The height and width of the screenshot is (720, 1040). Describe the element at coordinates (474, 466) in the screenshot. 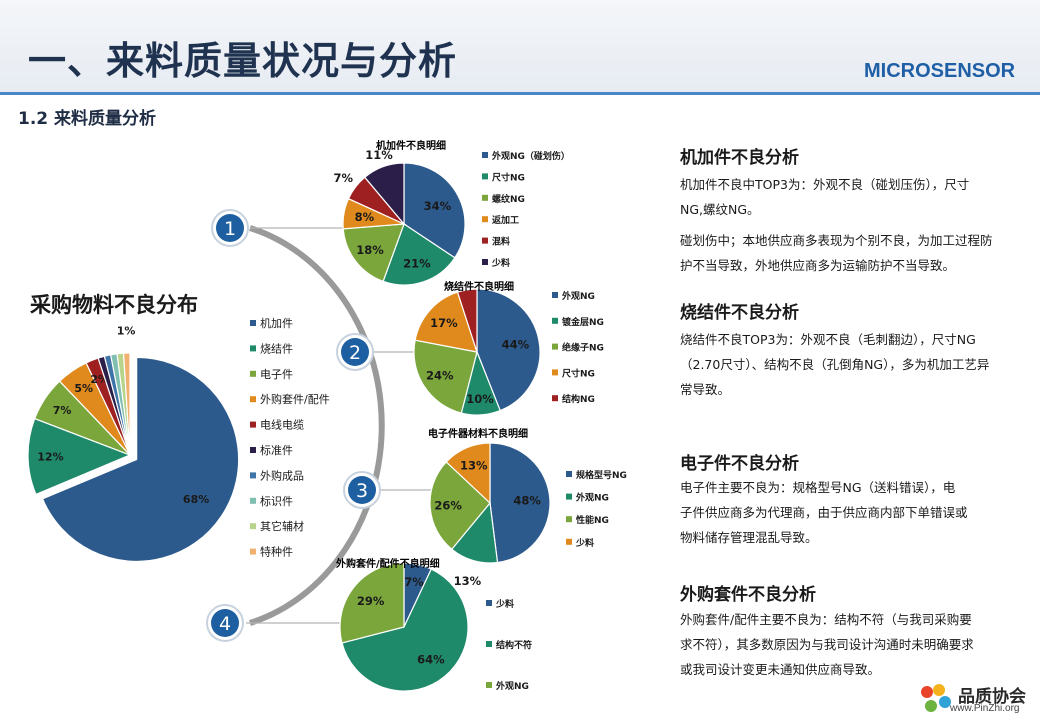

I see `data-label-c3-3: 13%` at that location.